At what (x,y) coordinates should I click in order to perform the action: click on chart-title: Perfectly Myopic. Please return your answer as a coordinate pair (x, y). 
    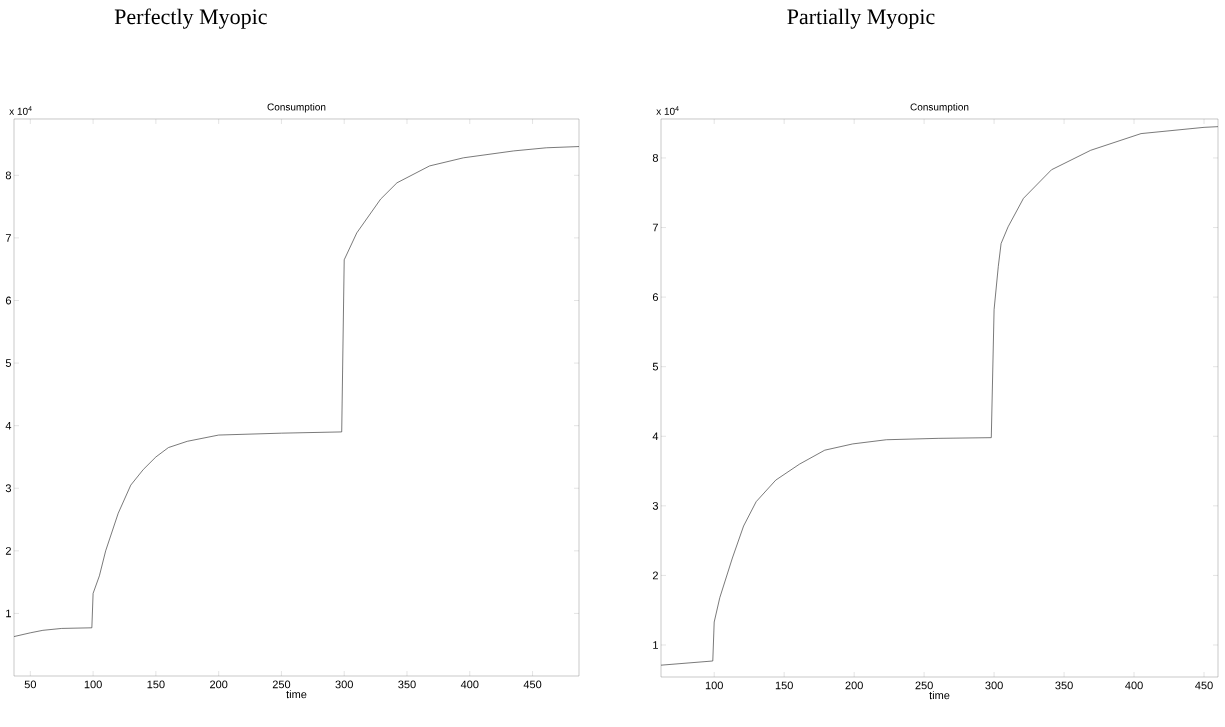
    Looking at the image, I should click on (190, 18).